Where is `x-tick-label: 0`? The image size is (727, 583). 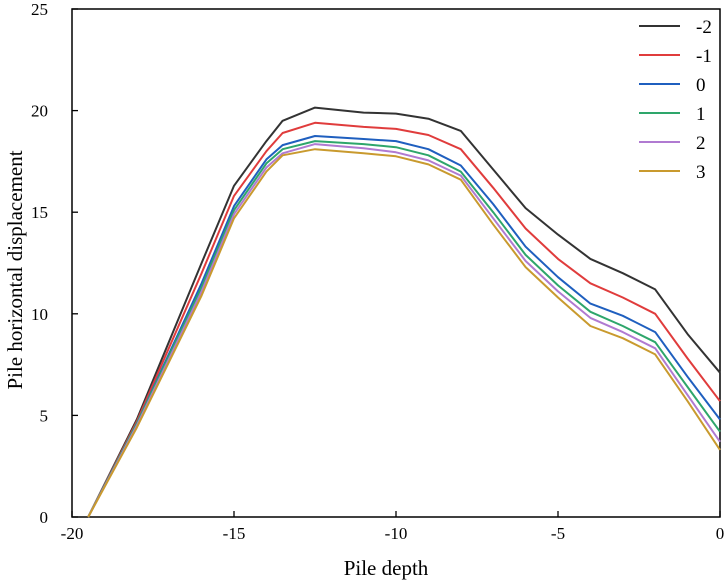 x-tick-label: 0 is located at coordinates (720, 533).